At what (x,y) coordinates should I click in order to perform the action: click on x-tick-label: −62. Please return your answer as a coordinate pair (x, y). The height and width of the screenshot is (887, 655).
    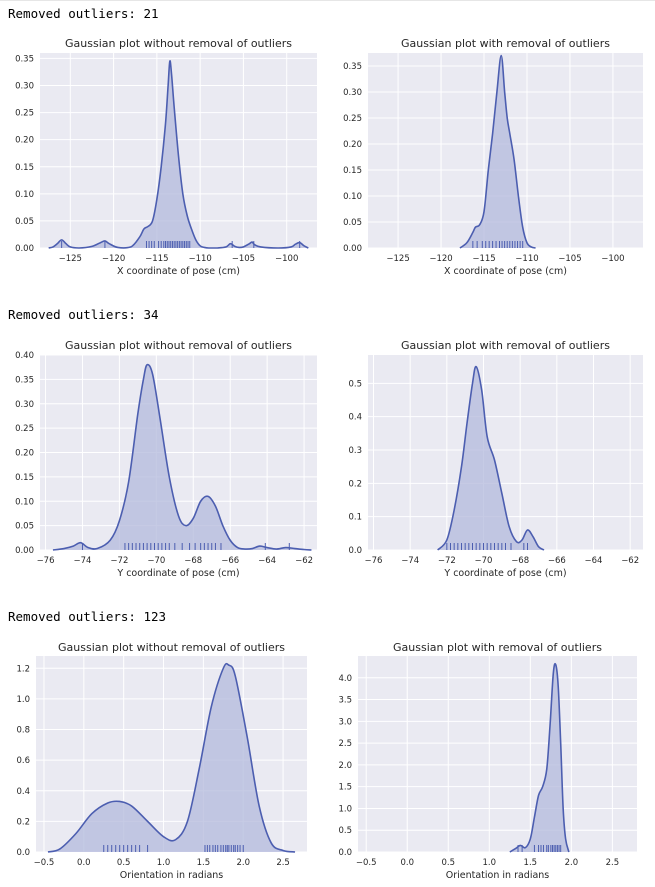
    Looking at the image, I should click on (630, 561).